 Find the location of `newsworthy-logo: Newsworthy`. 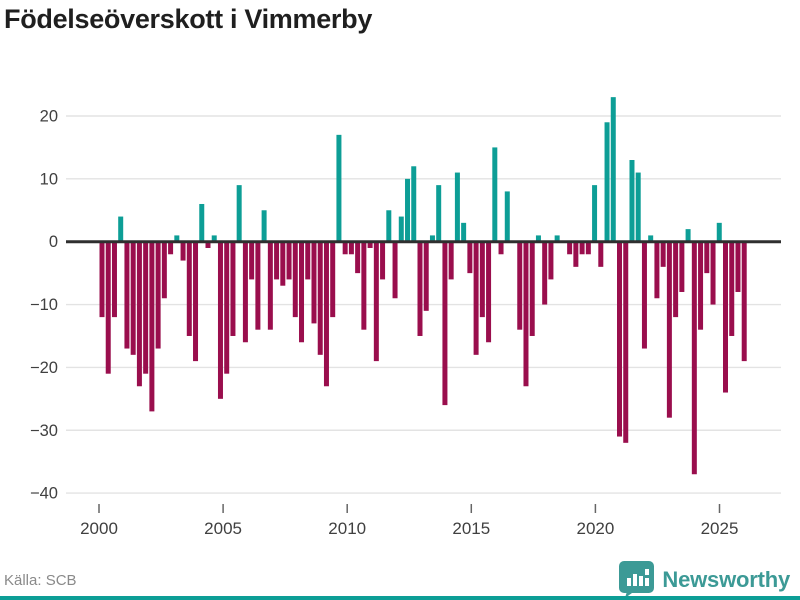

newsworthy-logo: Newsworthy is located at coordinates (704, 579).